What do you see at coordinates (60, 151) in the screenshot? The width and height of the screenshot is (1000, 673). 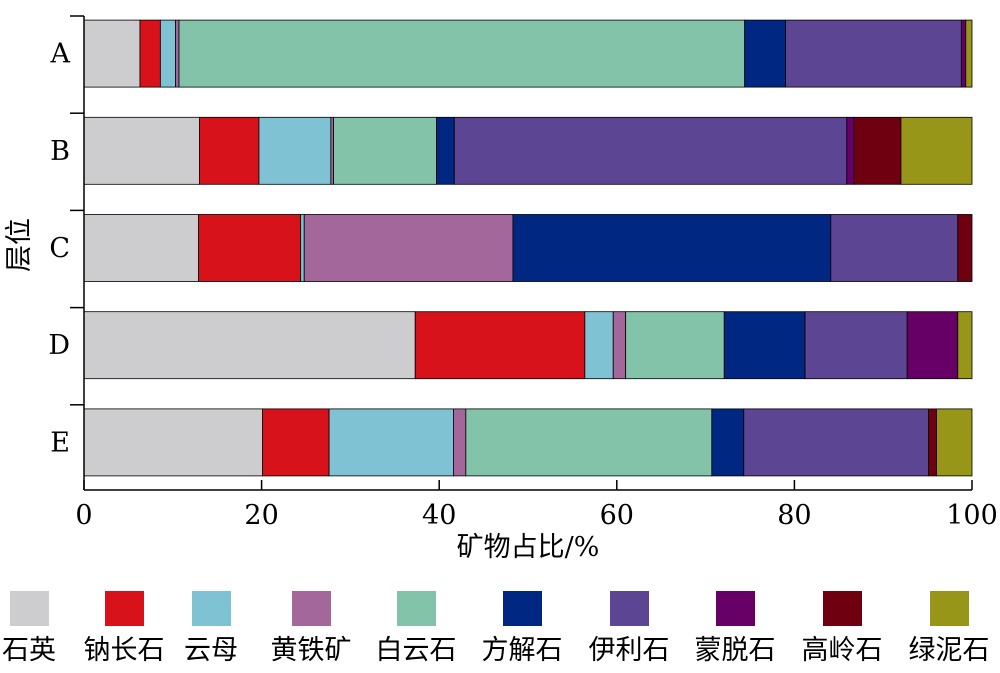 I see `y-tick-label-B: B` at bounding box center [60, 151].